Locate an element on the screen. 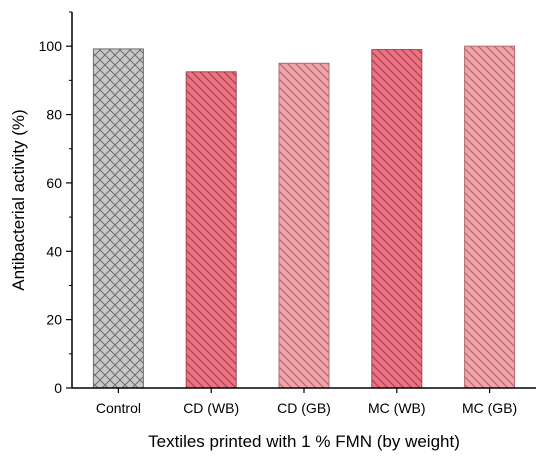 This screenshot has width=537, height=456. x-tick-label: MC (WB) is located at coordinates (397, 408).